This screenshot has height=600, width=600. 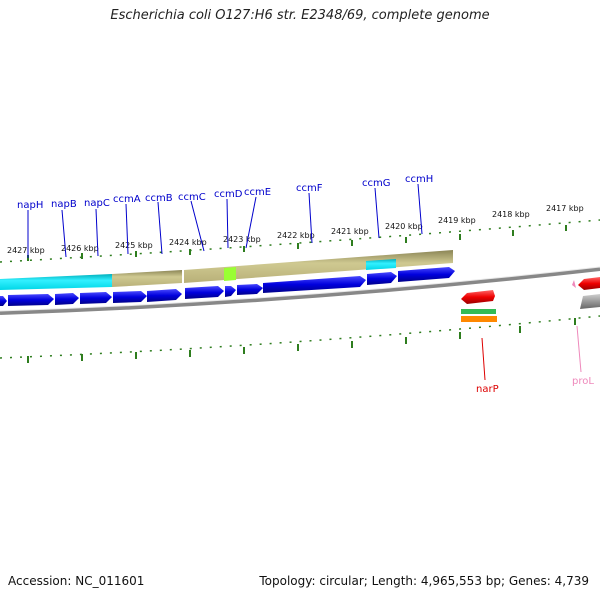 What do you see at coordinates (80, 248) in the screenshot?
I see `scale-label-2426: 2426 kbp` at bounding box center [80, 248].